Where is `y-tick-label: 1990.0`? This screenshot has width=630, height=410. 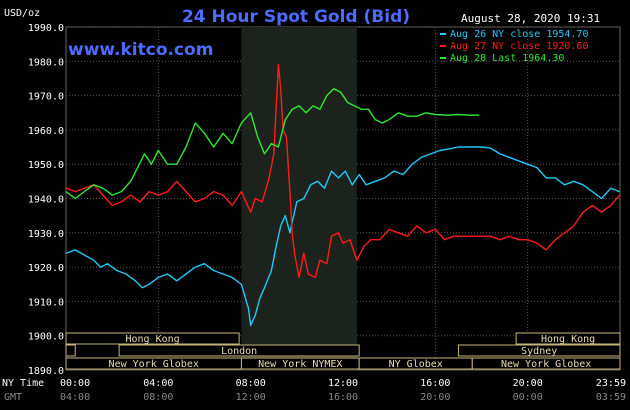
y-tick-label: 1990.0 is located at coordinates (46, 28).